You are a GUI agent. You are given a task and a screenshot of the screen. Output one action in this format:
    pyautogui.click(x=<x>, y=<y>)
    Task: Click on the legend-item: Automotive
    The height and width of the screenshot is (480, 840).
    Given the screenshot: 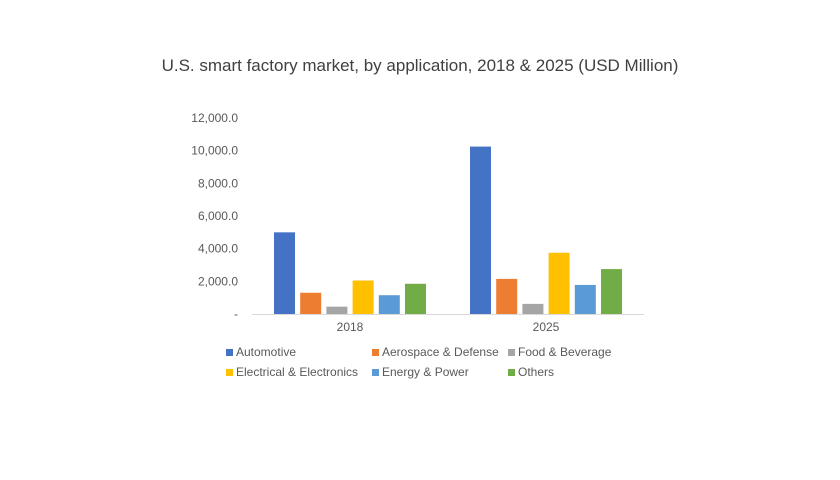 What is the action you would take?
    pyautogui.click(x=261, y=352)
    